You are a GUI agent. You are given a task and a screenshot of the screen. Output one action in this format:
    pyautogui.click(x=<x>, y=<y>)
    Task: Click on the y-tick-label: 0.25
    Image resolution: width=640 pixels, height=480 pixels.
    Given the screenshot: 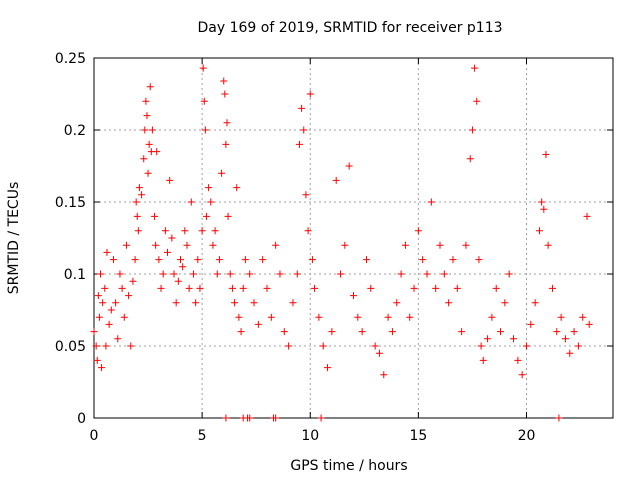 What is the action you would take?
    pyautogui.click(x=70, y=59)
    